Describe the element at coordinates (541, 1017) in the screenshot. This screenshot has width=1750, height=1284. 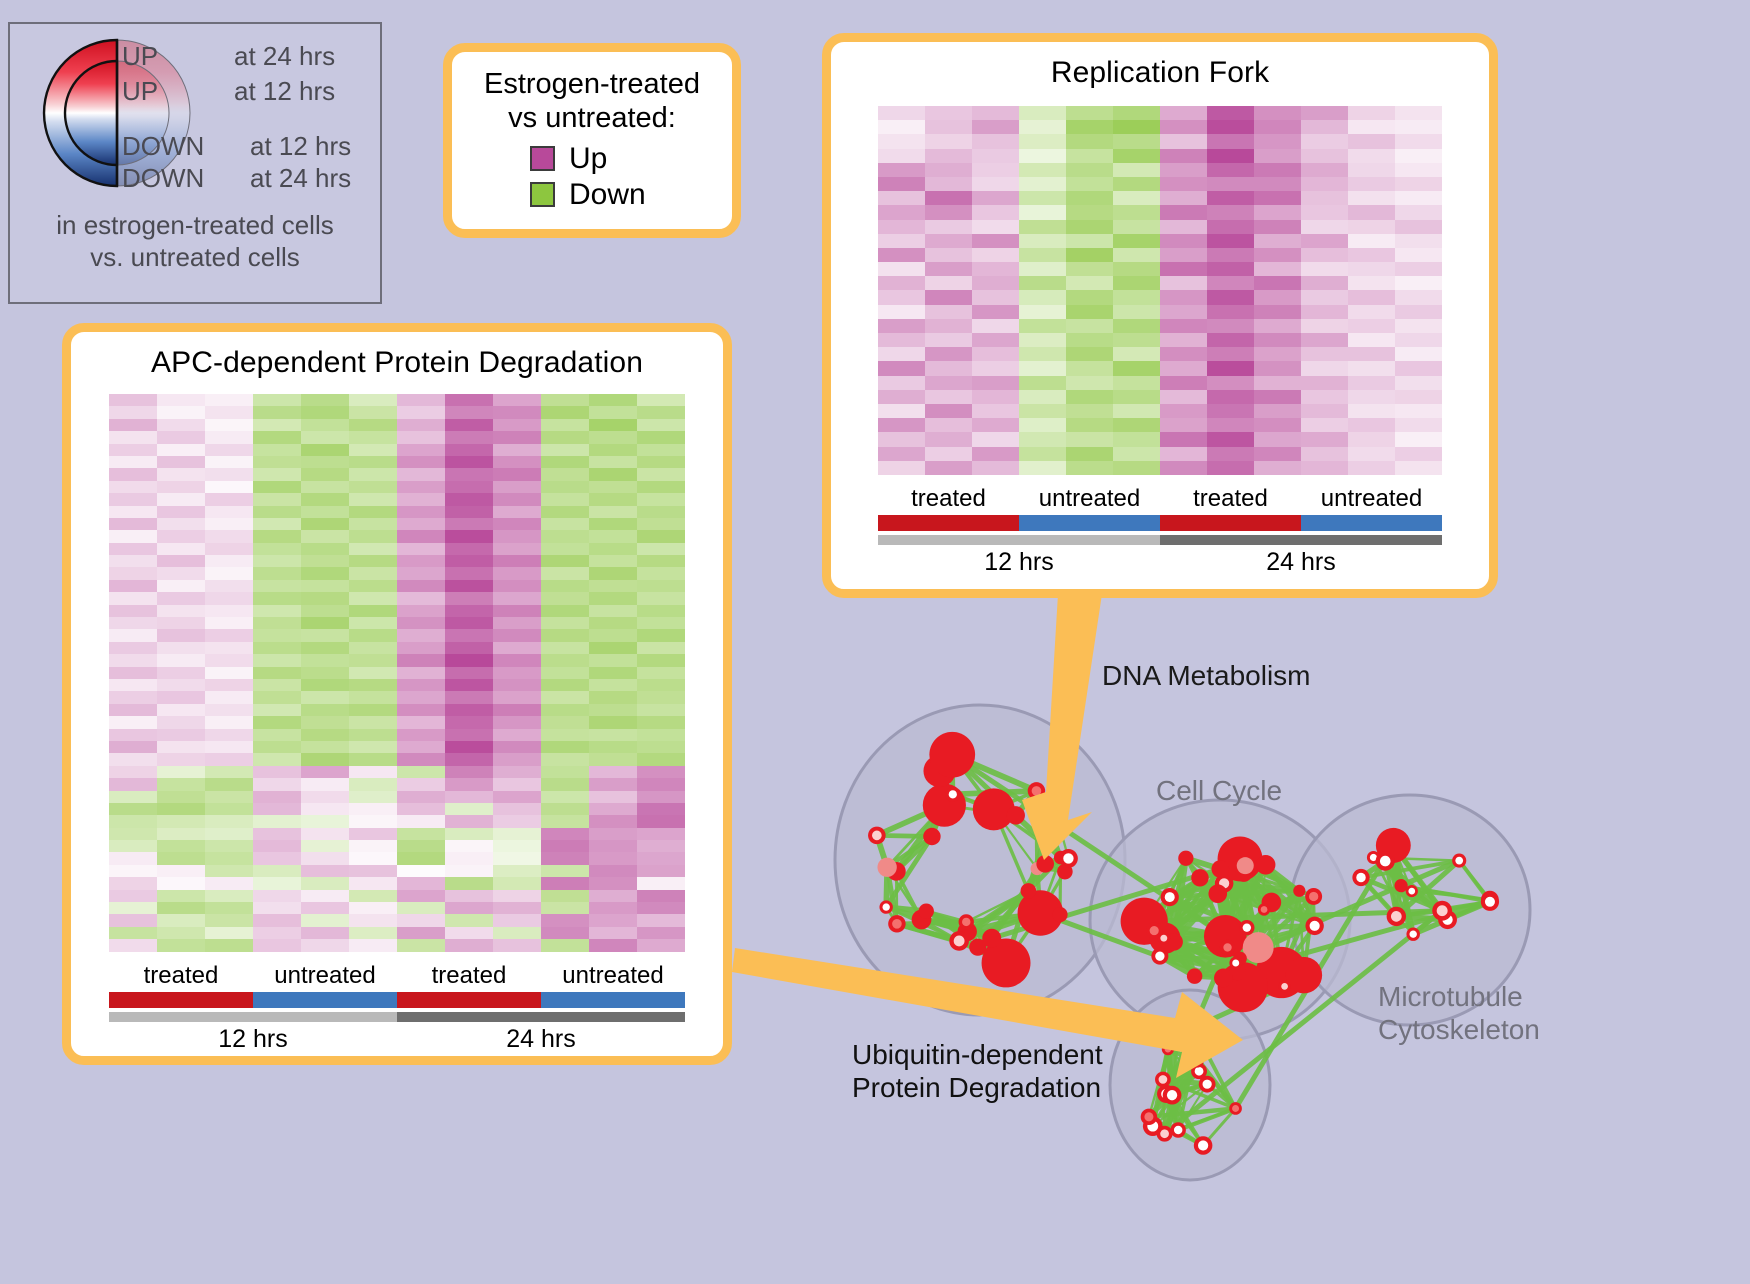
I see `time-bar-segment-24h` at that location.